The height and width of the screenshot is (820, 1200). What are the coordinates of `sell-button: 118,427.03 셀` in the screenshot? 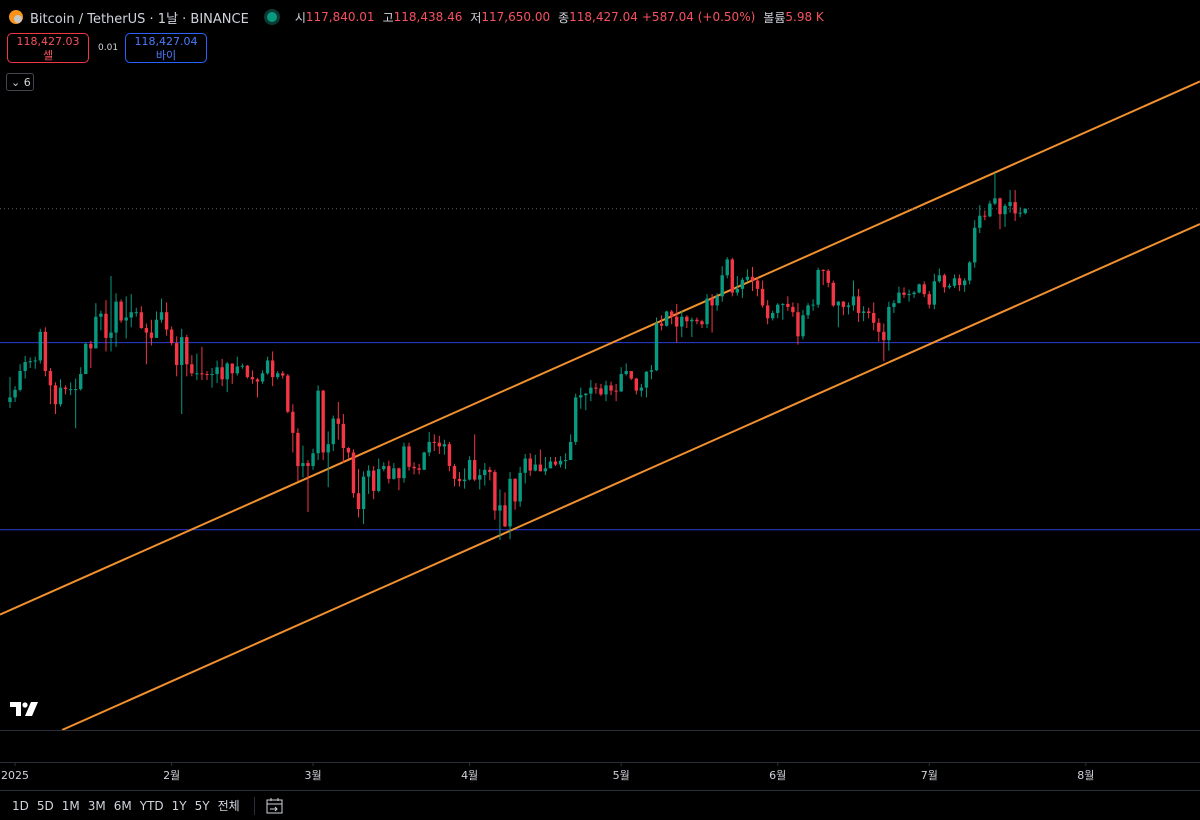 It's located at (48, 48).